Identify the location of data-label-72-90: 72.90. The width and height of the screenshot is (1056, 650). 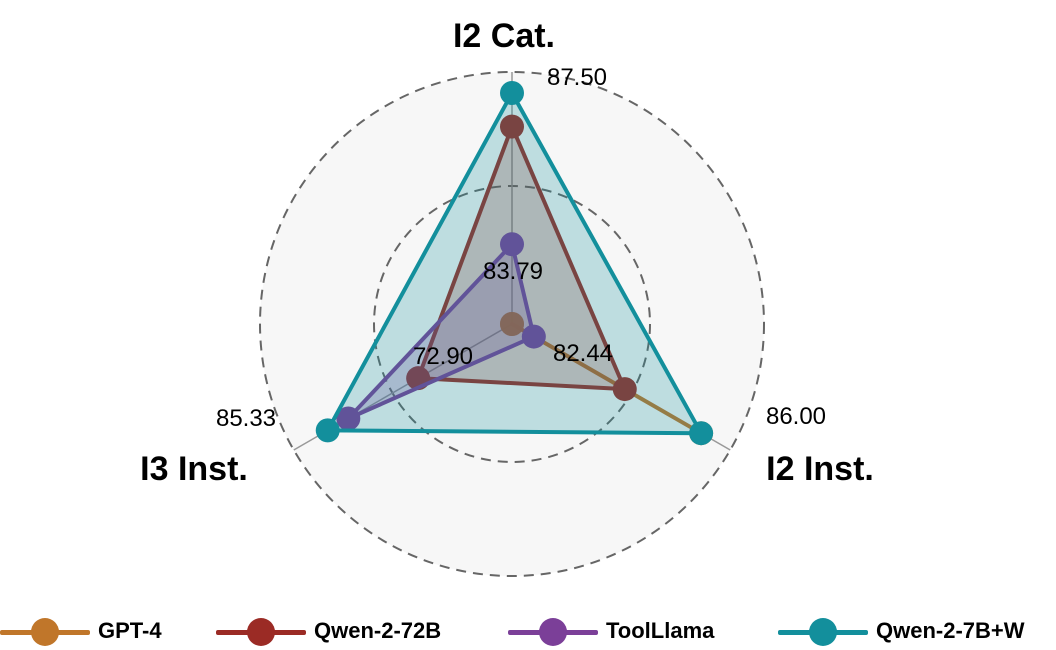
(443, 356).